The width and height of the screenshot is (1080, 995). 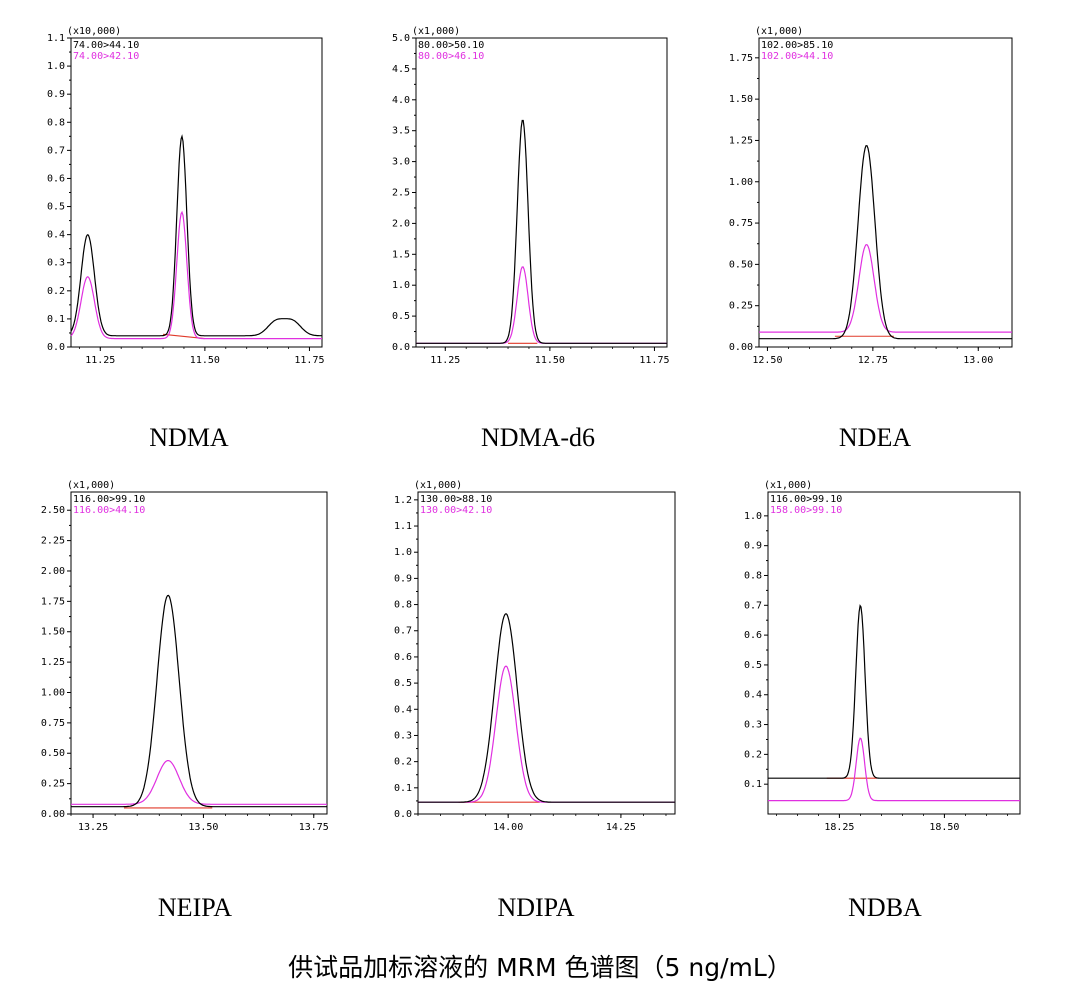 I want to click on x-tick-label: 13.50, so click(x=203, y=827).